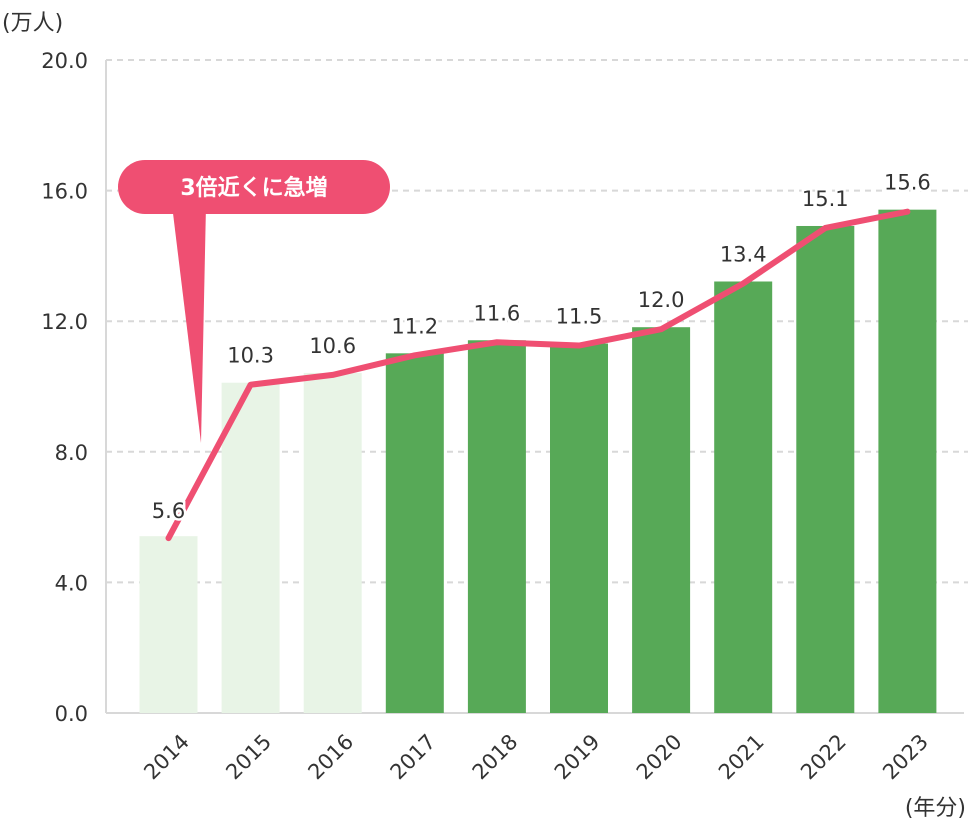 The image size is (968, 832). I want to click on x-tick-label: 2021, so click(741, 757).